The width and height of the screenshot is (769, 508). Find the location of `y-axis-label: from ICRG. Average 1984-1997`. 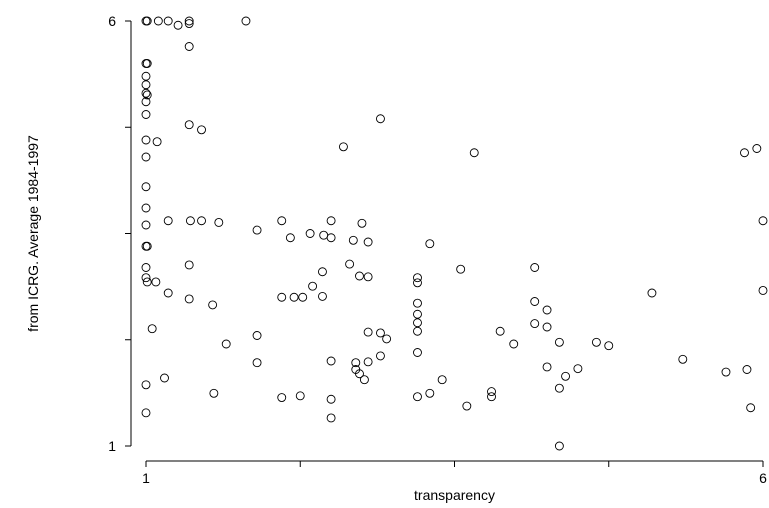

y-axis-label: from ICRG. Average 1984-1997 is located at coordinates (33, 233).